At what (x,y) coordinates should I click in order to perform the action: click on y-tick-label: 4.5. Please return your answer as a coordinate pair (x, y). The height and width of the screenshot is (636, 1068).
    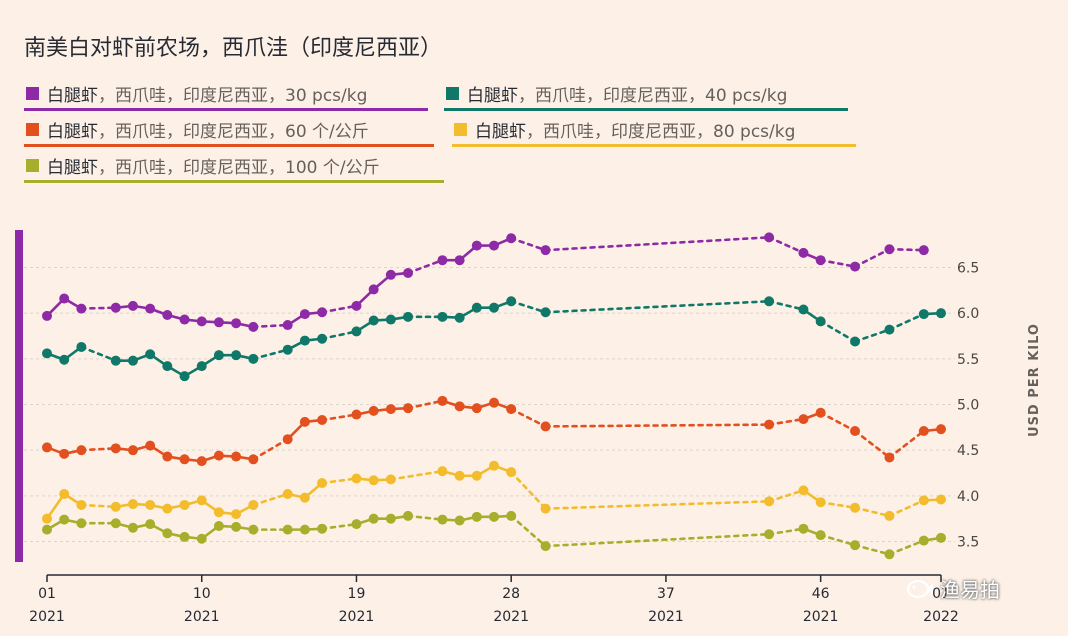
    Looking at the image, I should click on (968, 451).